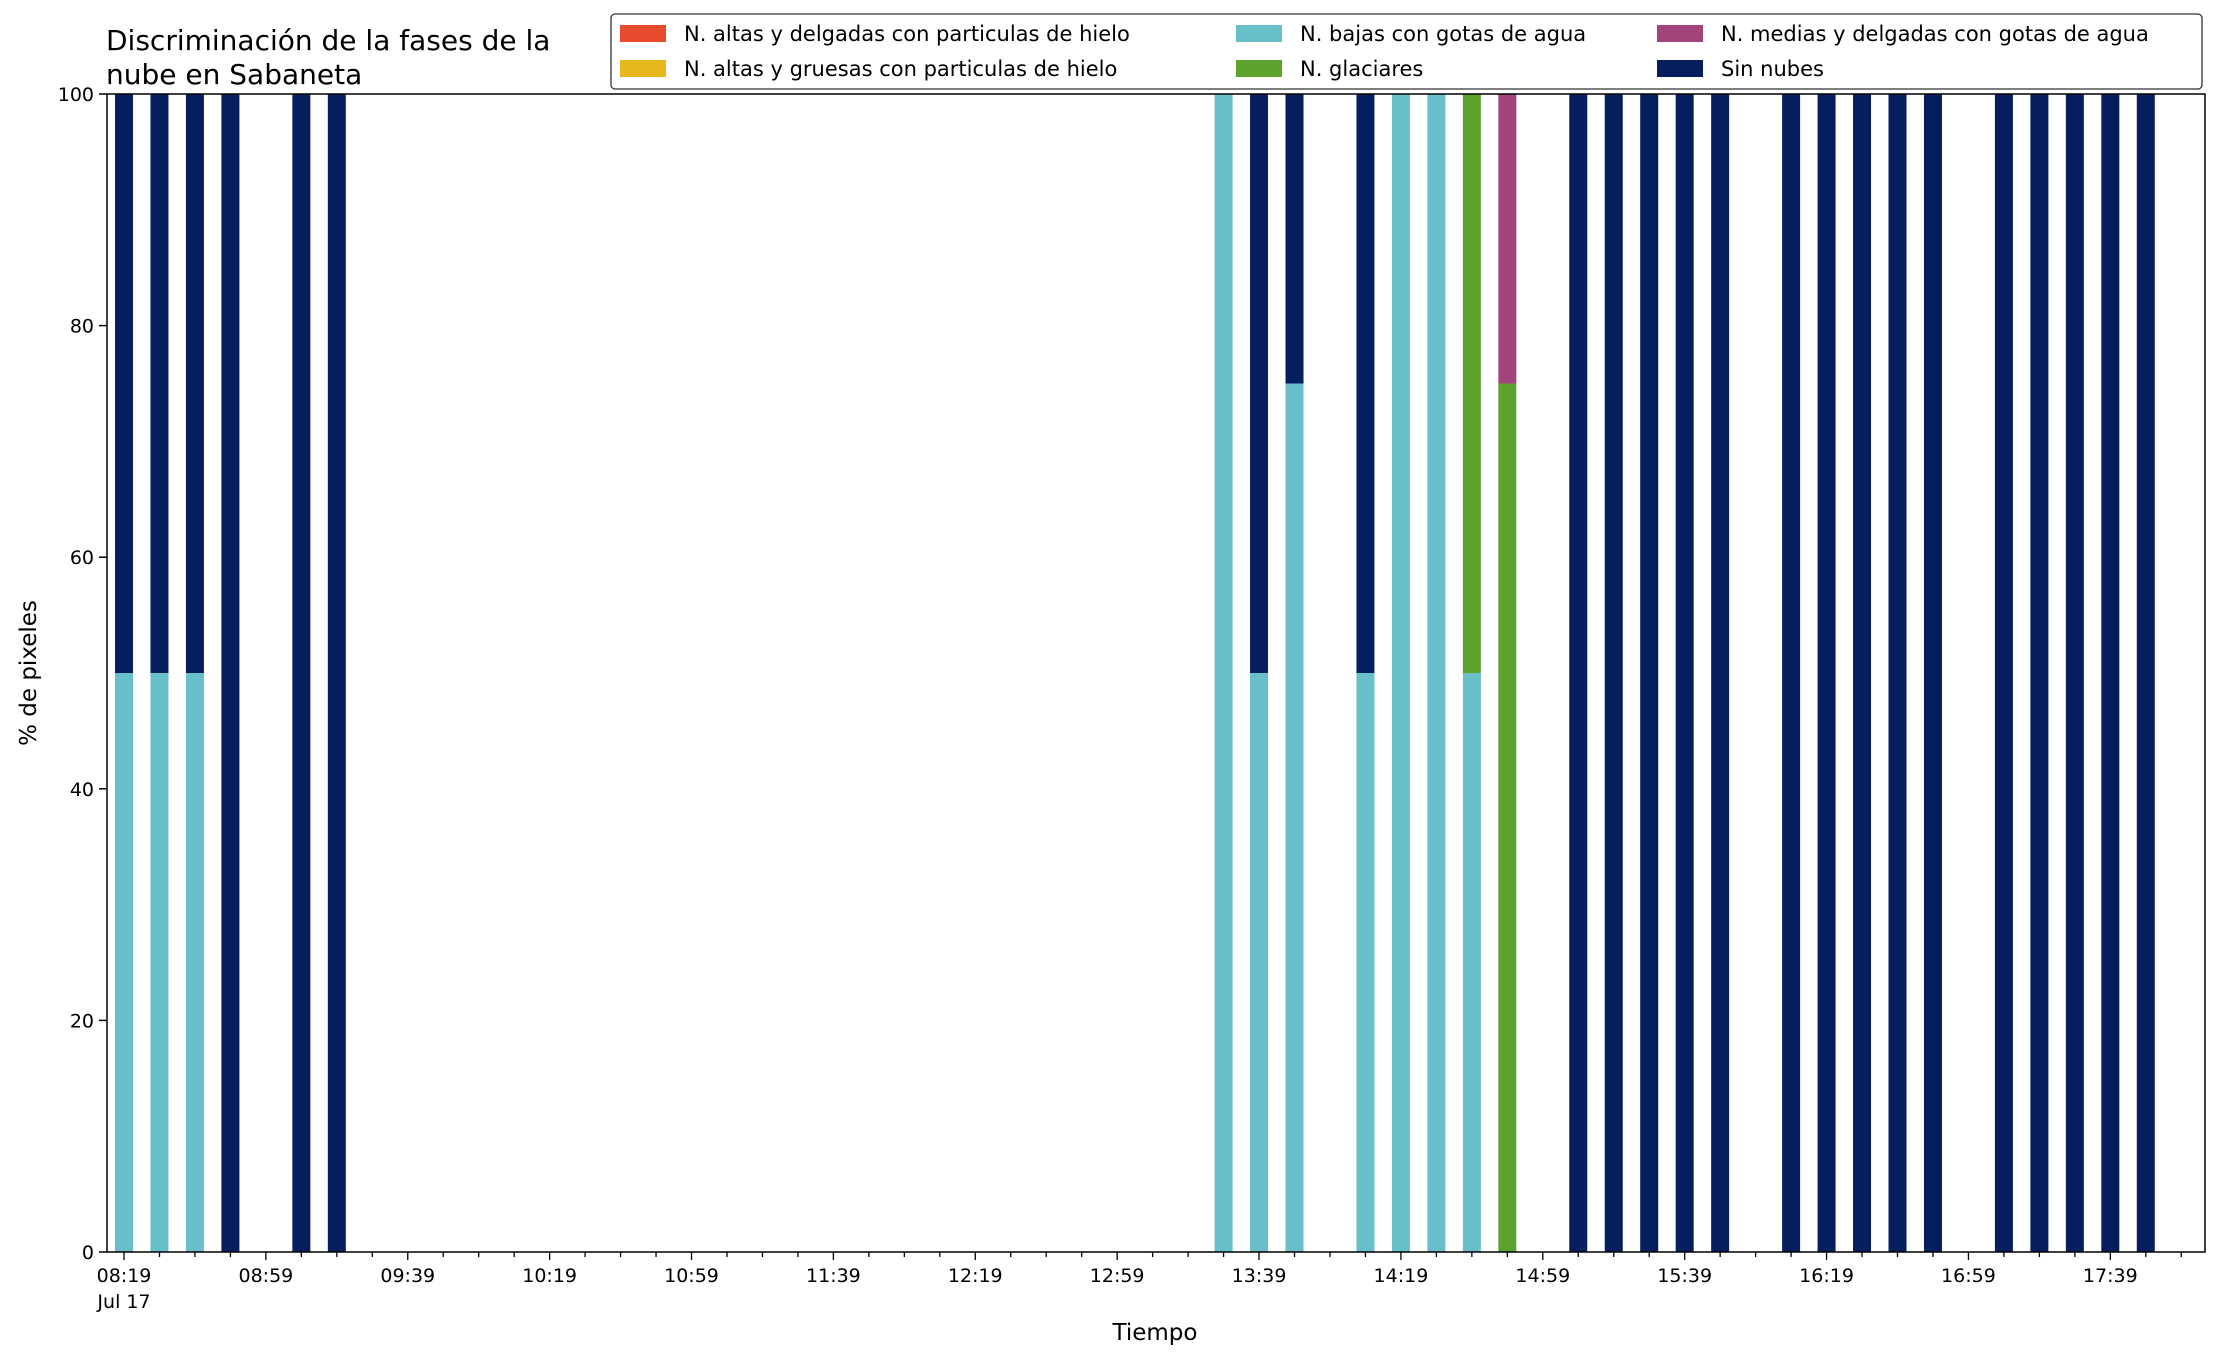 The height and width of the screenshot is (1359, 2216). What do you see at coordinates (975, 1276) in the screenshot?
I see `x-tick-label: 12:19` at bounding box center [975, 1276].